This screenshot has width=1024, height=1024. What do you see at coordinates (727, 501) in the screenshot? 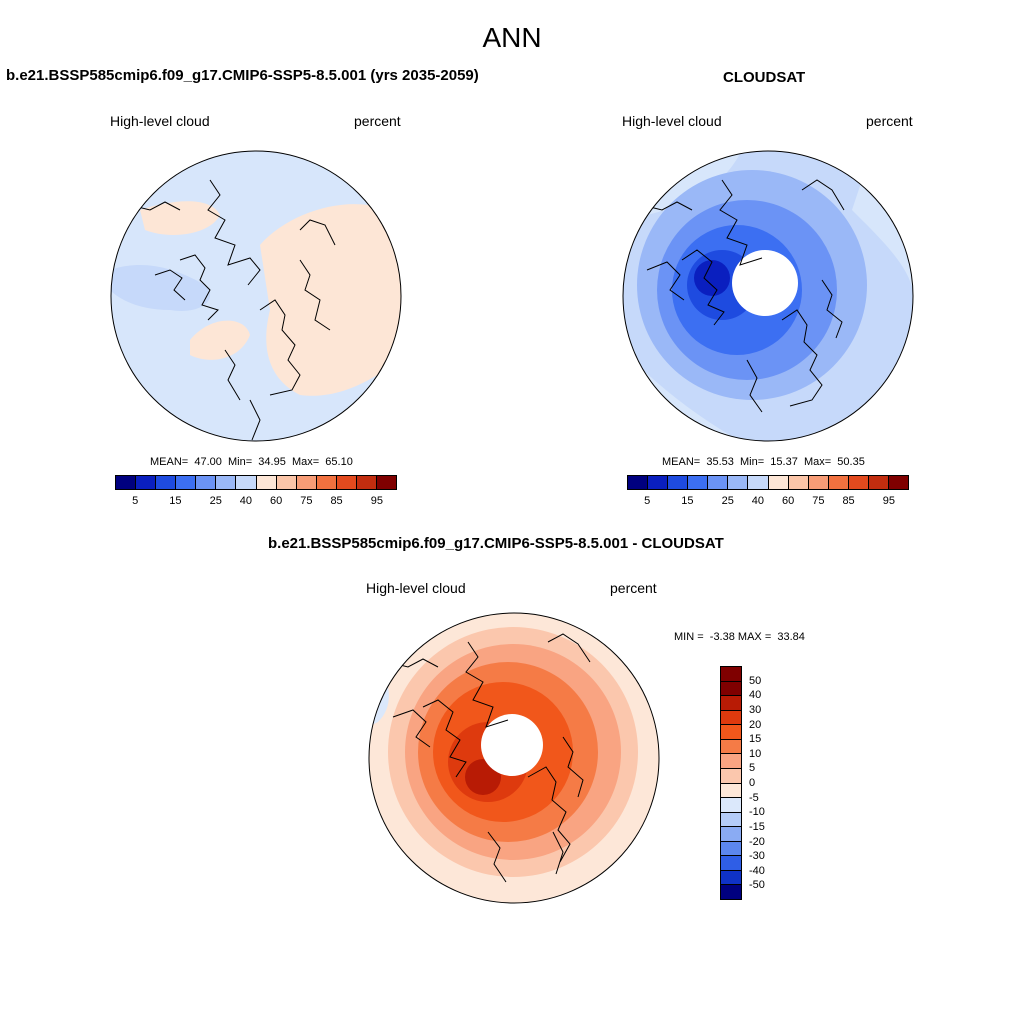
I see `obs-colorbar-tick: 25` at bounding box center [727, 501].